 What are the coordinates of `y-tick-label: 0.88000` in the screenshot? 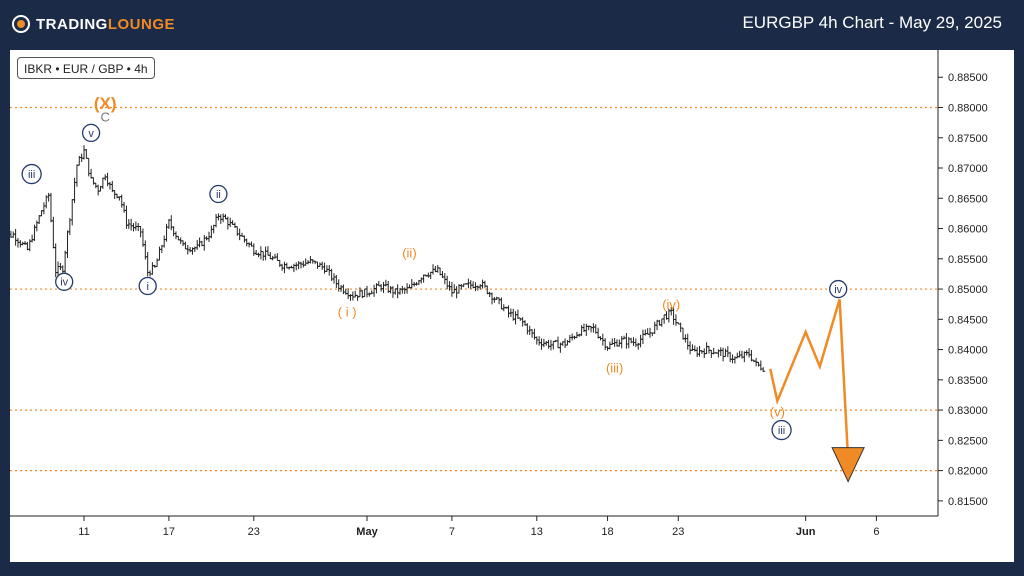 It's located at (968, 108).